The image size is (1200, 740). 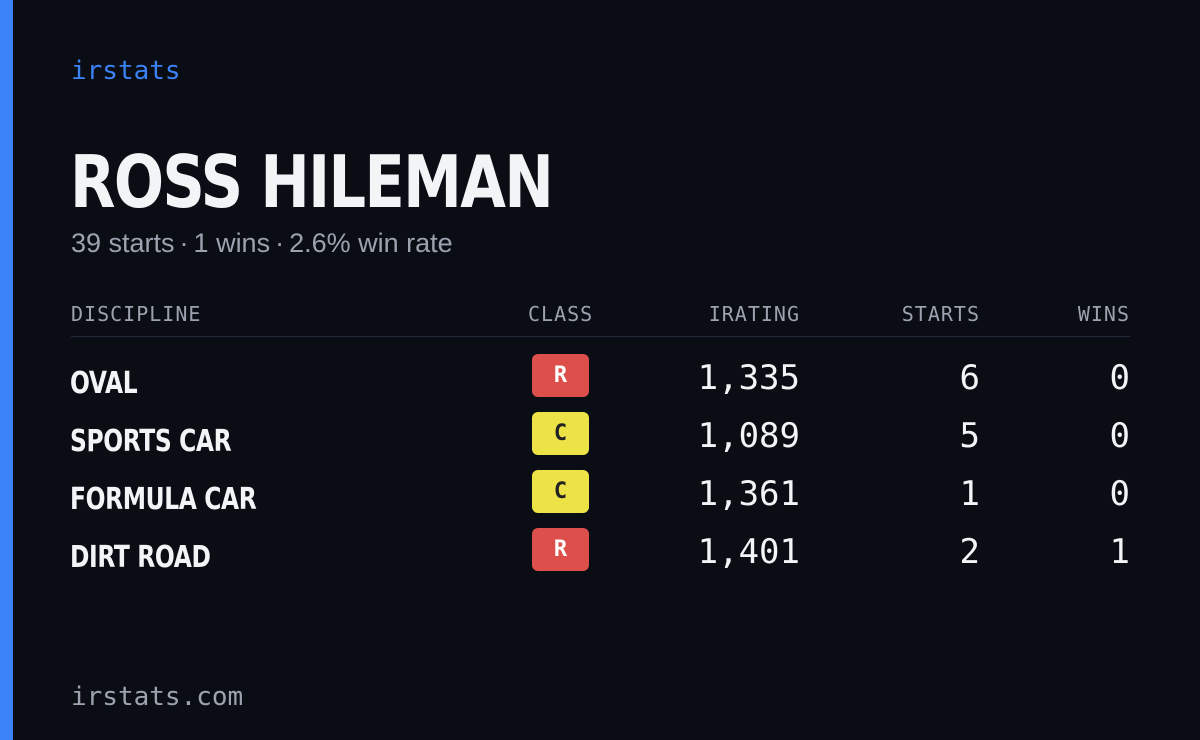 What do you see at coordinates (126, 71) in the screenshot?
I see `brand-logo: irstats` at bounding box center [126, 71].